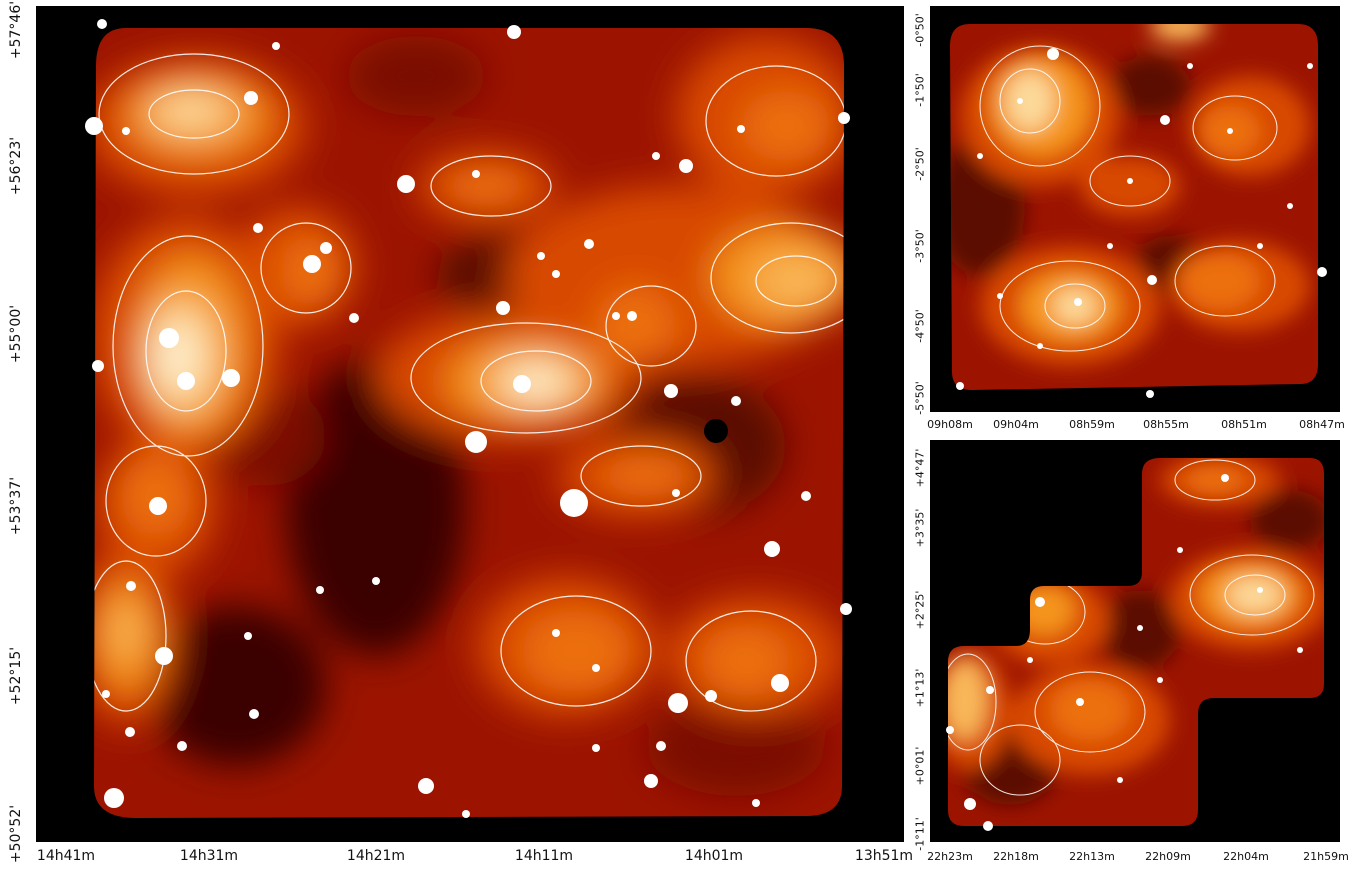  What do you see at coordinates (16, 506) in the screenshot?
I see `dec-label: +53°37'` at bounding box center [16, 506].